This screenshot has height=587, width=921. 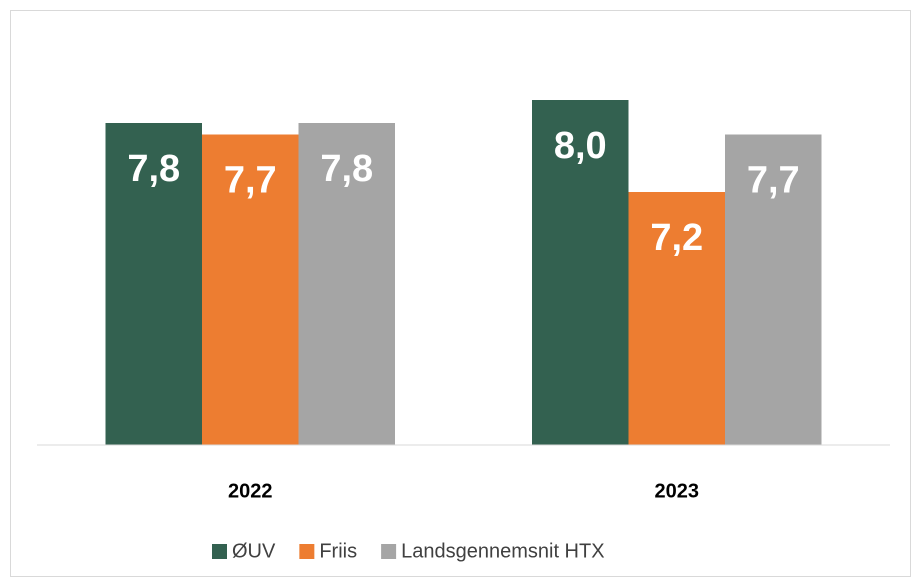 What do you see at coordinates (676, 238) in the screenshot?
I see `value-label: 7,2` at bounding box center [676, 238].